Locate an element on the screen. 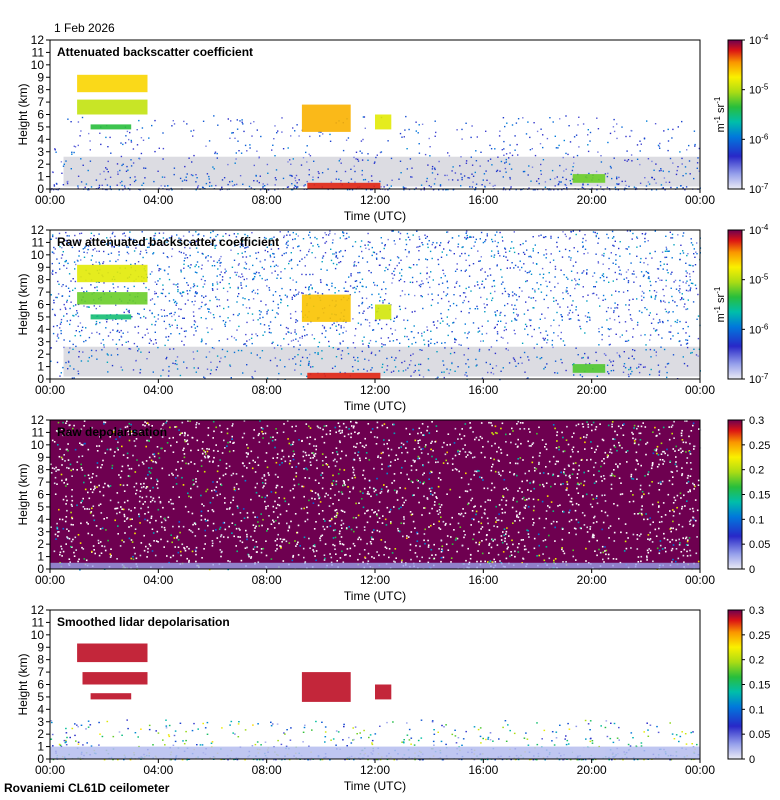 This screenshot has height=800, width=780. y-tick-label: 2 is located at coordinates (40, 354).